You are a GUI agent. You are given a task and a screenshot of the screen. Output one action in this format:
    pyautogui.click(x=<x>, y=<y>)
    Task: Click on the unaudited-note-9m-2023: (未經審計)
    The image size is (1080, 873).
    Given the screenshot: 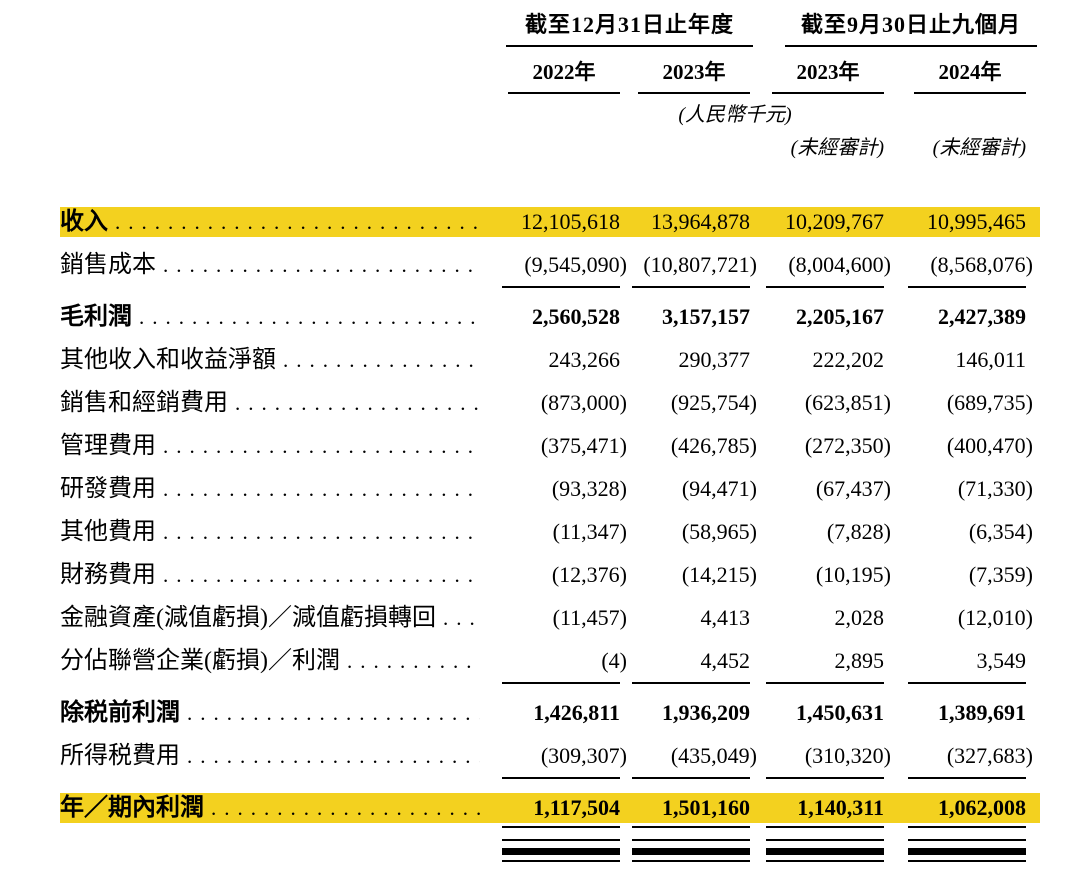 What is the action you would take?
    pyautogui.click(x=837, y=148)
    